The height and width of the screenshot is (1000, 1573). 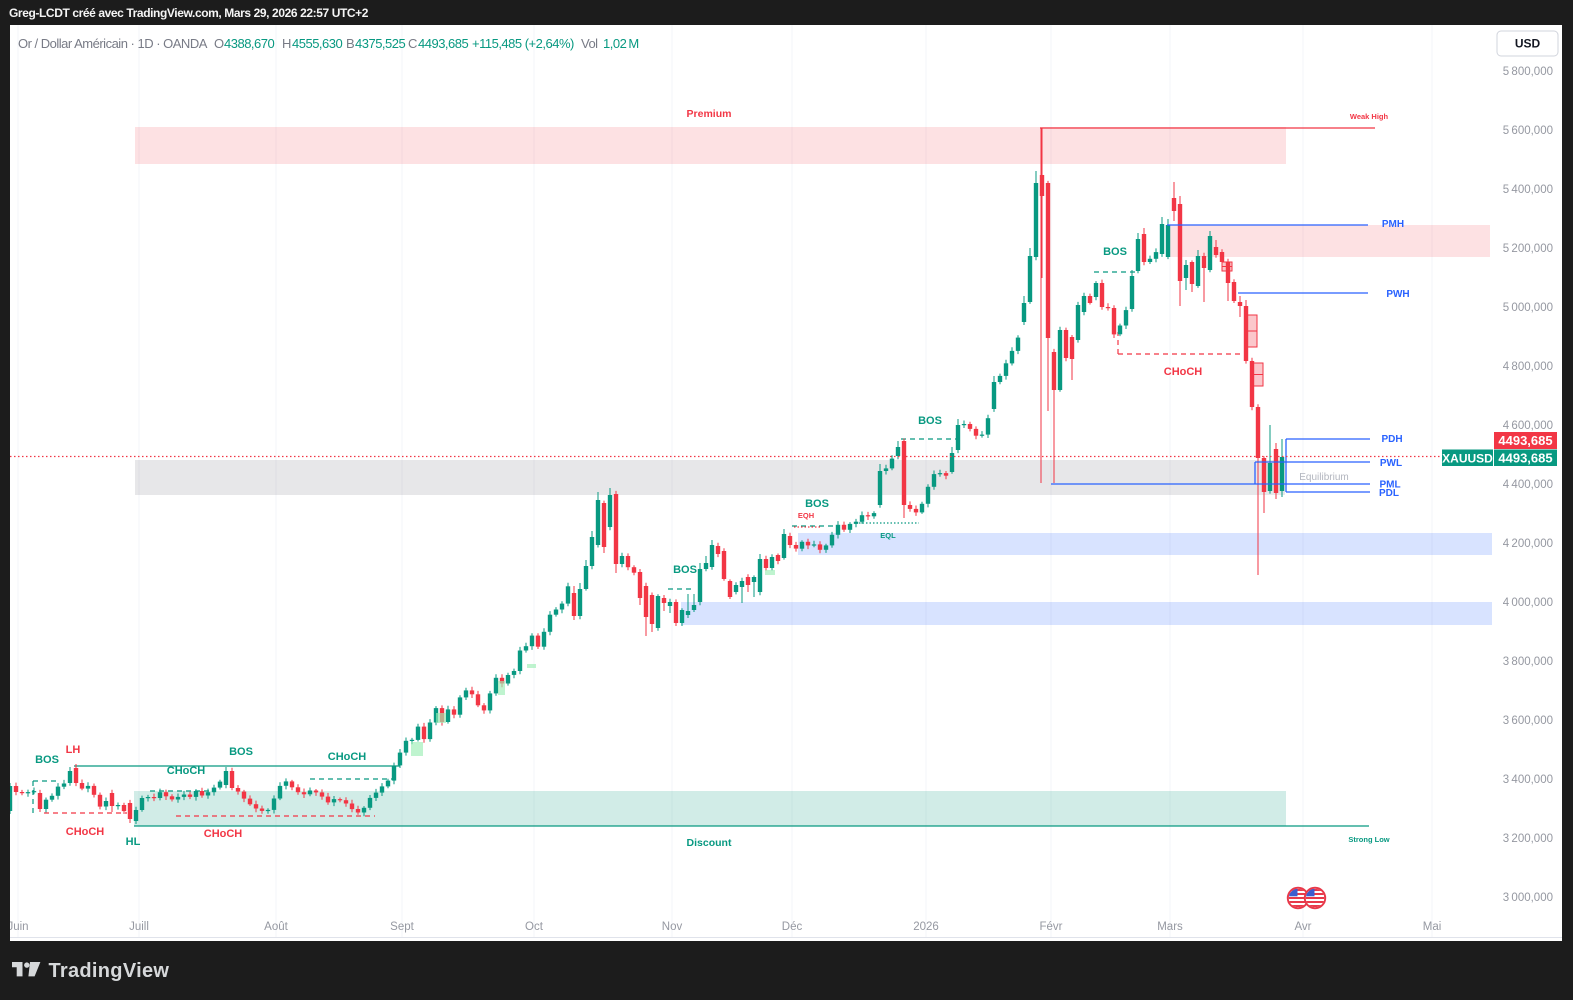 What do you see at coordinates (806, 515) in the screenshot?
I see `svg-text: EQH` at bounding box center [806, 515].